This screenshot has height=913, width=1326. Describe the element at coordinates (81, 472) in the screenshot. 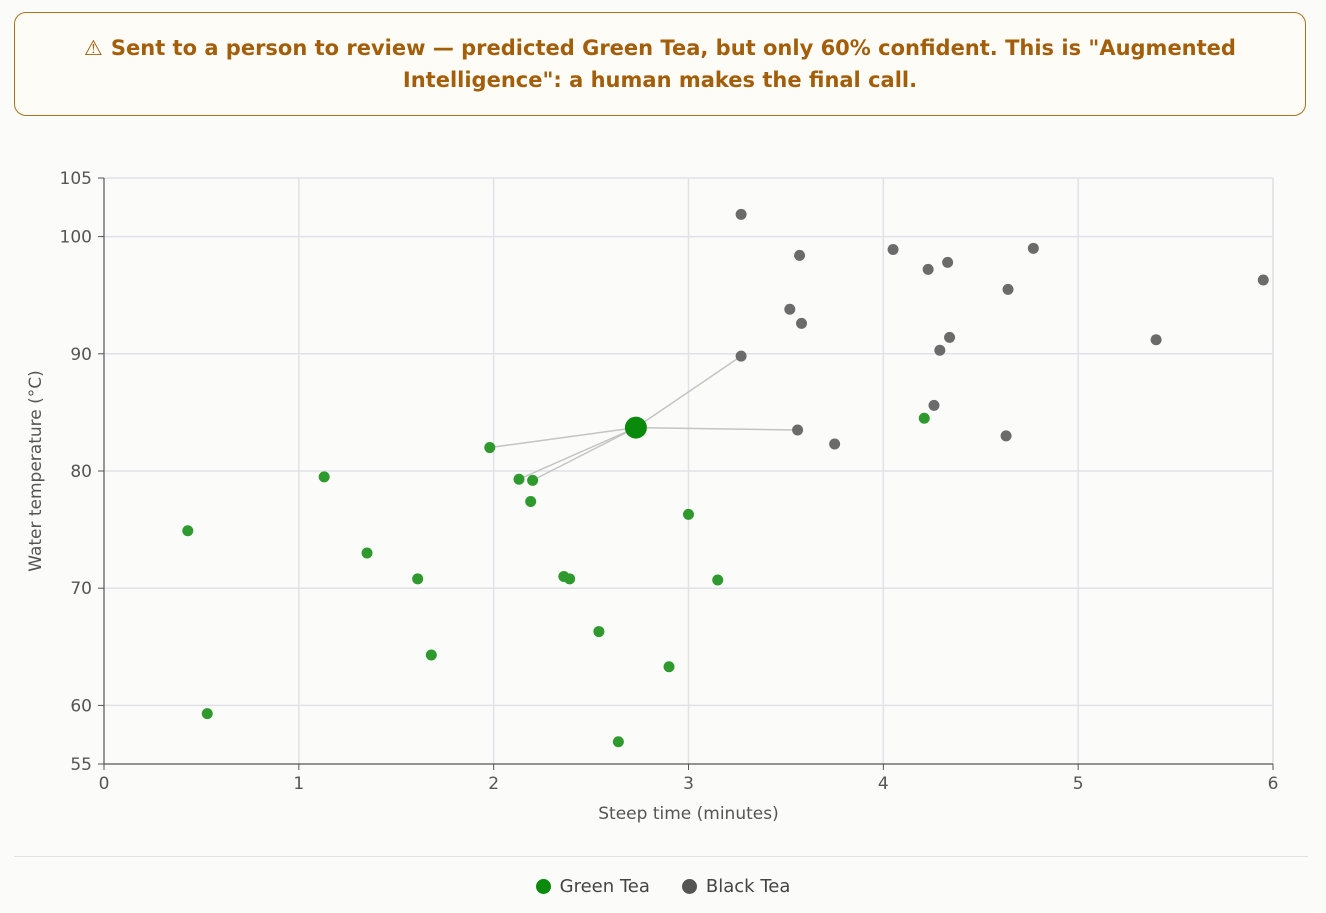

I see `y-tick-label: 80` at that location.